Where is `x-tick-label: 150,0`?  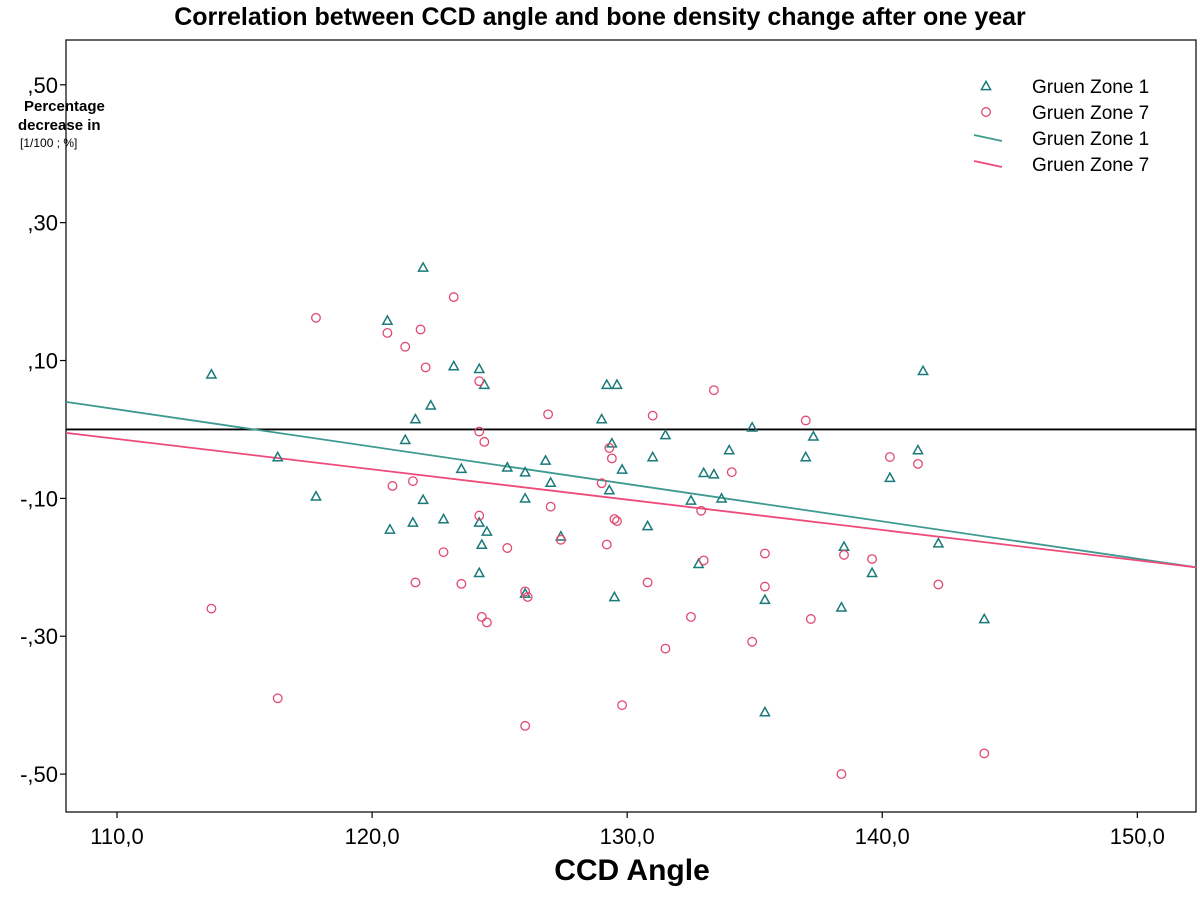
x-tick-label: 150,0 is located at coordinates (1137, 836).